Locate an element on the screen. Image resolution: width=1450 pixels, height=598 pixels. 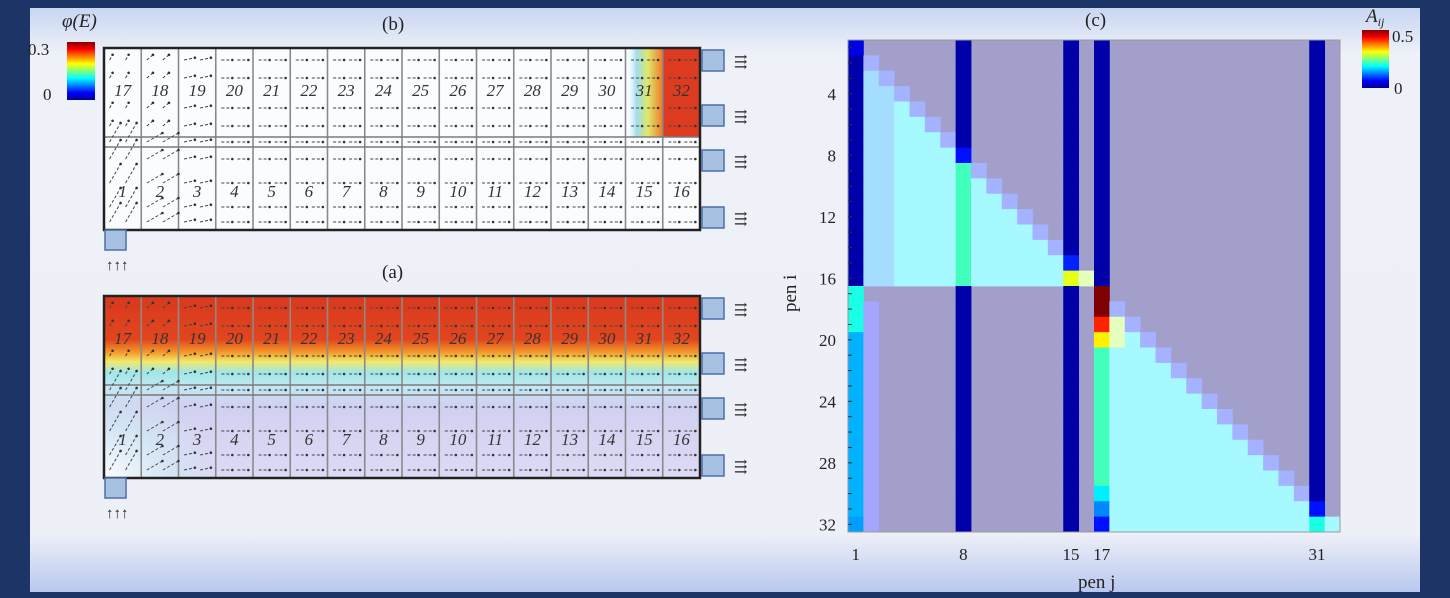
pen-label-1: 1 is located at coordinates (122, 439).